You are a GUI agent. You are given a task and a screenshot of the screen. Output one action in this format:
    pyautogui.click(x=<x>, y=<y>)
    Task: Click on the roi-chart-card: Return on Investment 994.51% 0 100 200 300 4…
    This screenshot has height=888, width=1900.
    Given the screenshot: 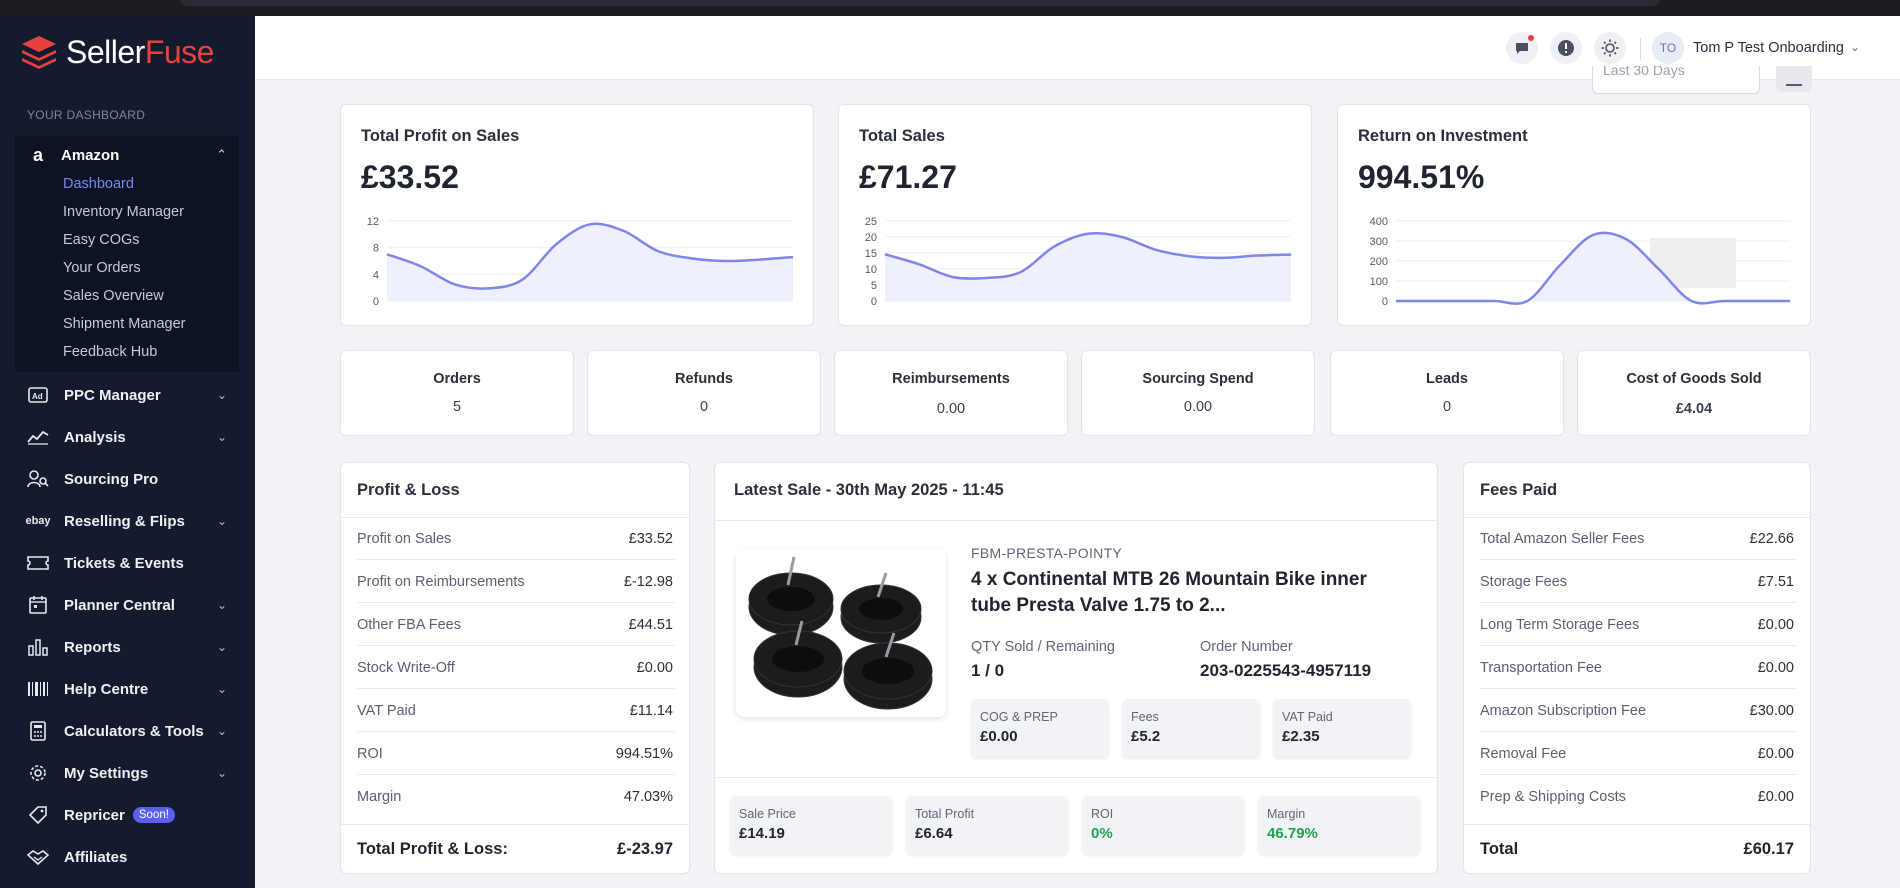 What is the action you would take?
    pyautogui.click(x=1574, y=215)
    